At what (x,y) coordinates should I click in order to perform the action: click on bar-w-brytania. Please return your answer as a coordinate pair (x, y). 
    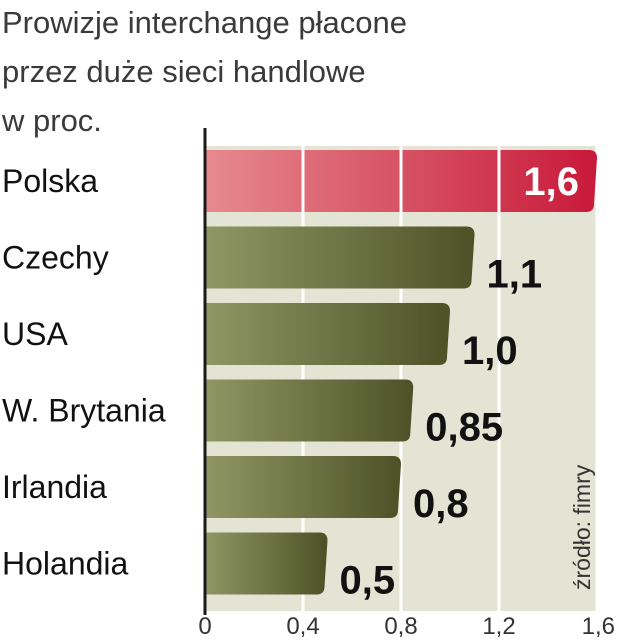
    Looking at the image, I should click on (309, 410).